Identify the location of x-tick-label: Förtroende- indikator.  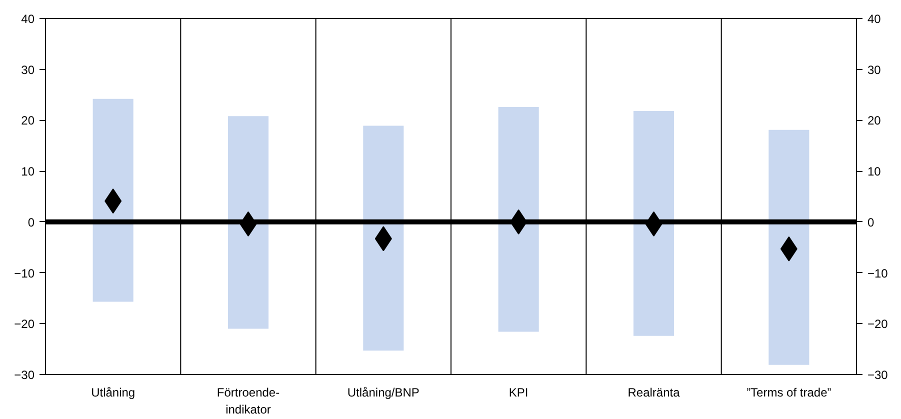
(248, 401).